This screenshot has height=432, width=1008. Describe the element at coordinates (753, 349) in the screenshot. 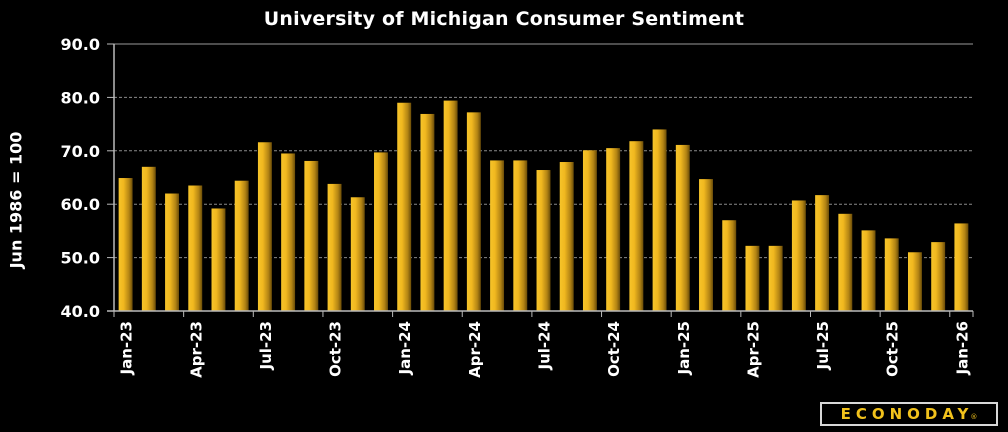

I see `x-tick-label: Apr-25` at that location.